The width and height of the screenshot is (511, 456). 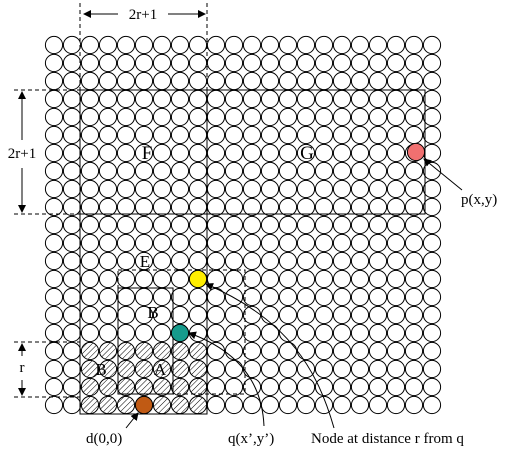 I want to click on pointer-node-distance-r, so click(x=270, y=356).